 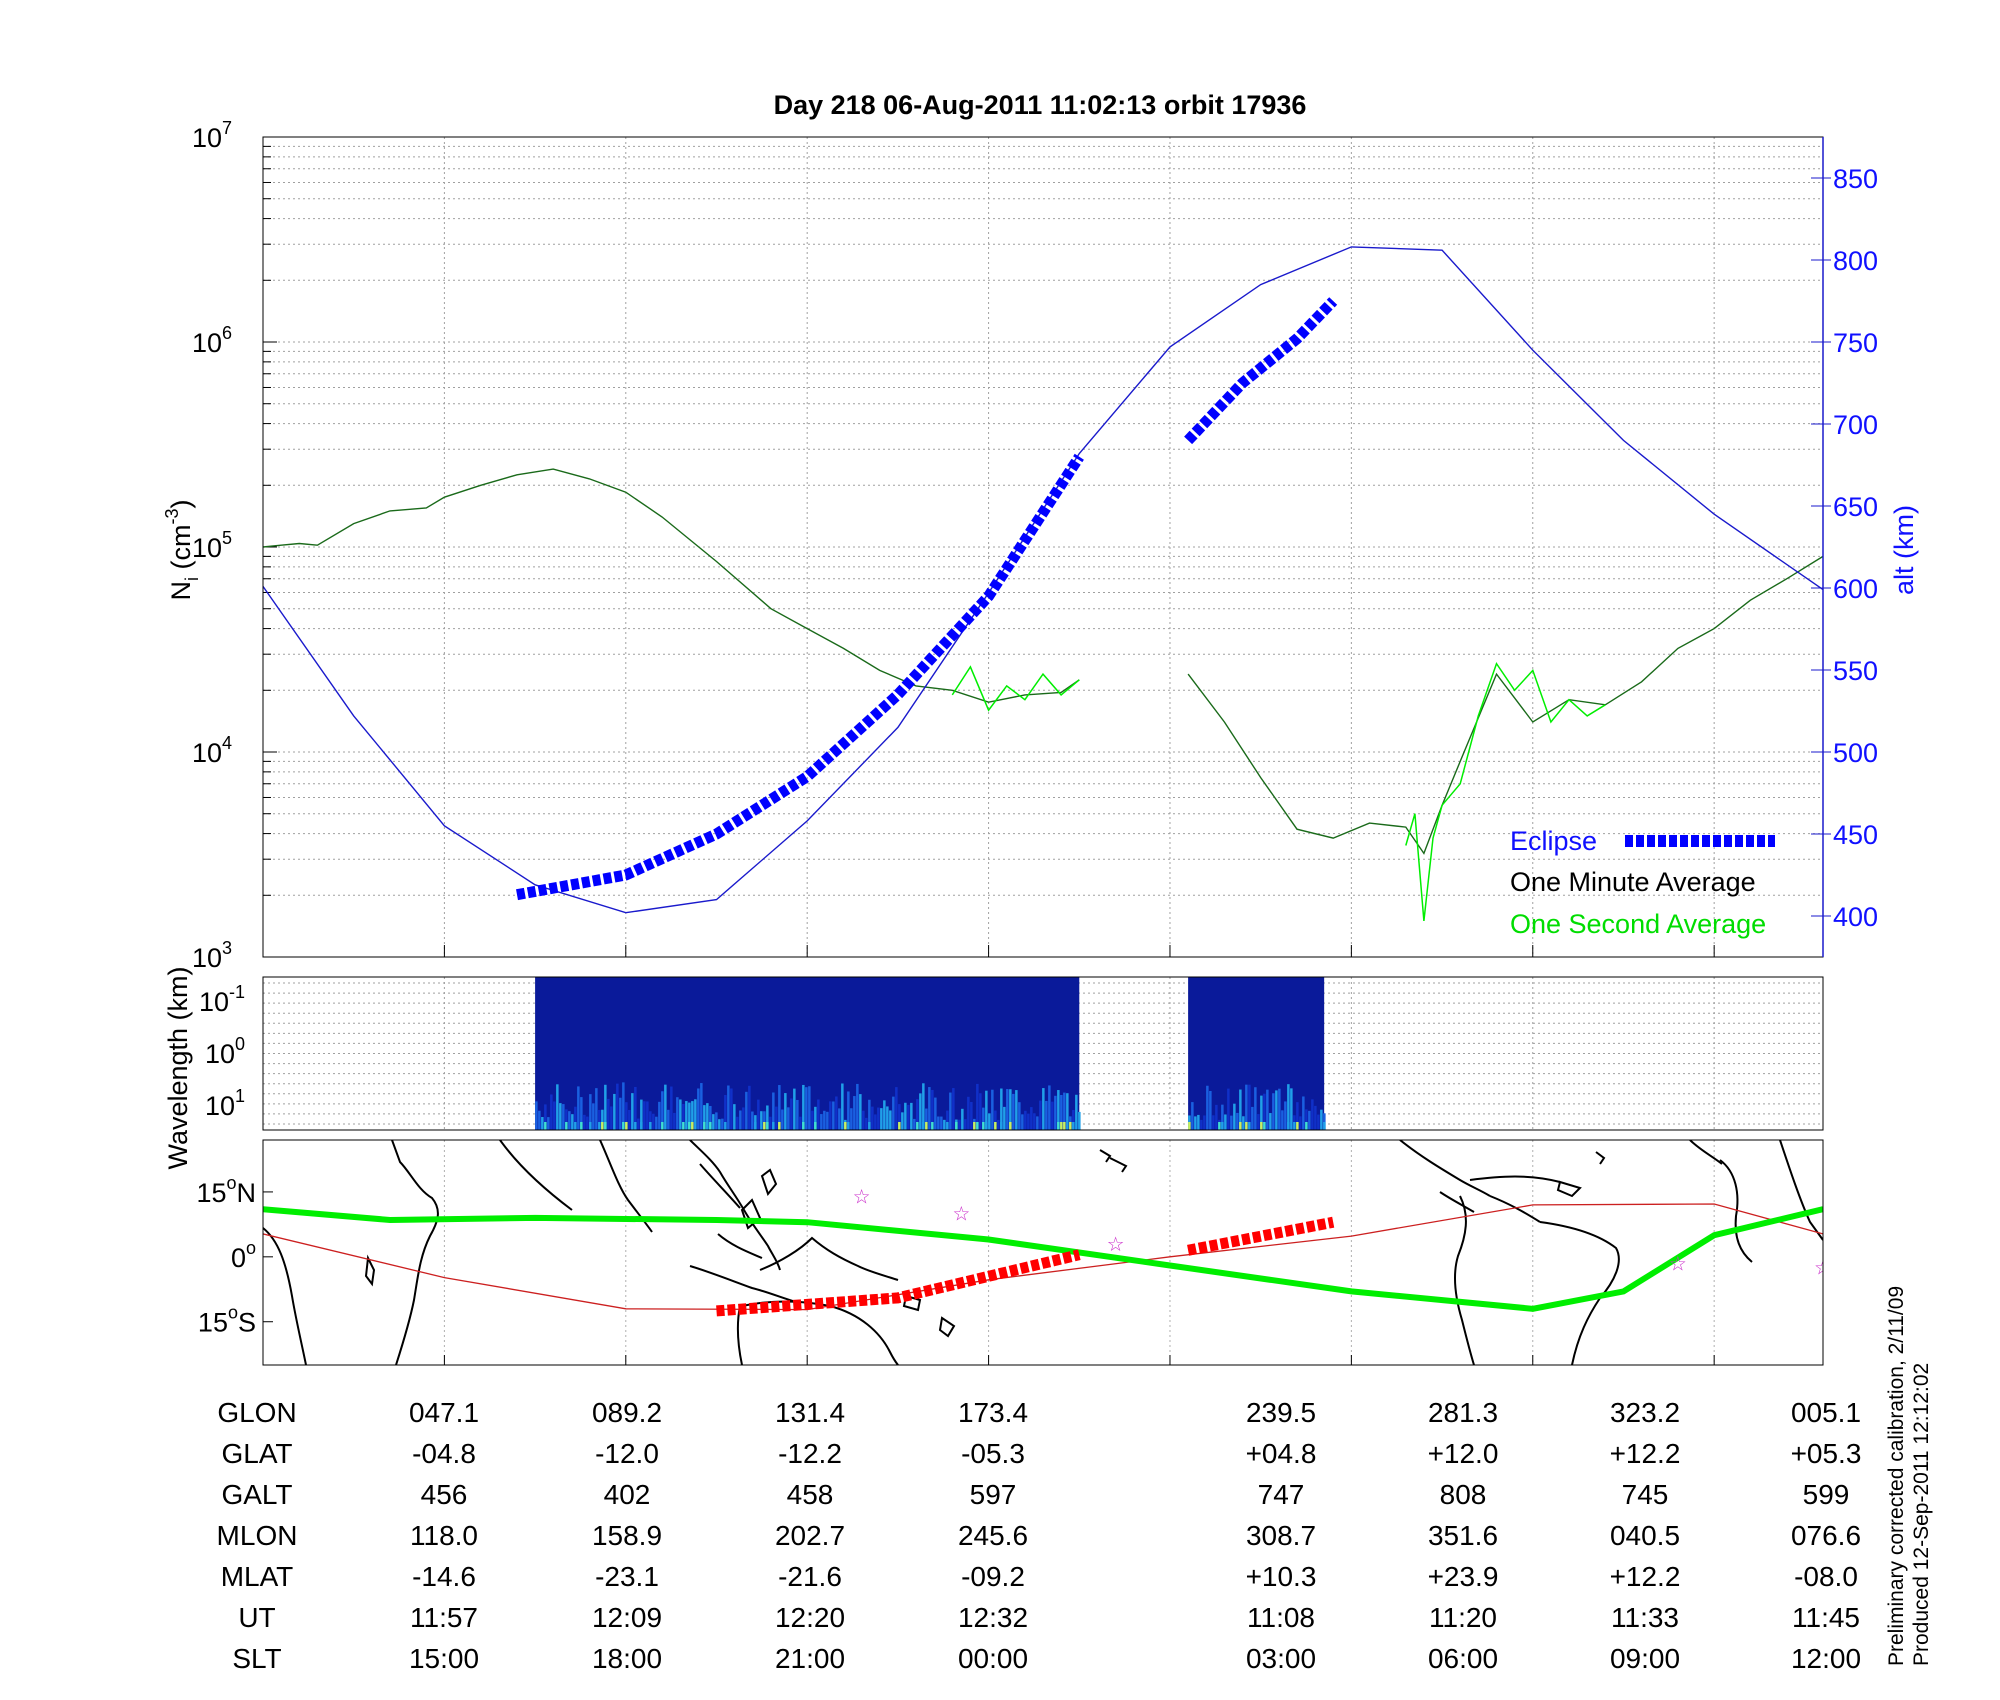 What do you see at coordinates (1281, 1617) in the screenshot?
I see `table-cell: 11:08` at bounding box center [1281, 1617].